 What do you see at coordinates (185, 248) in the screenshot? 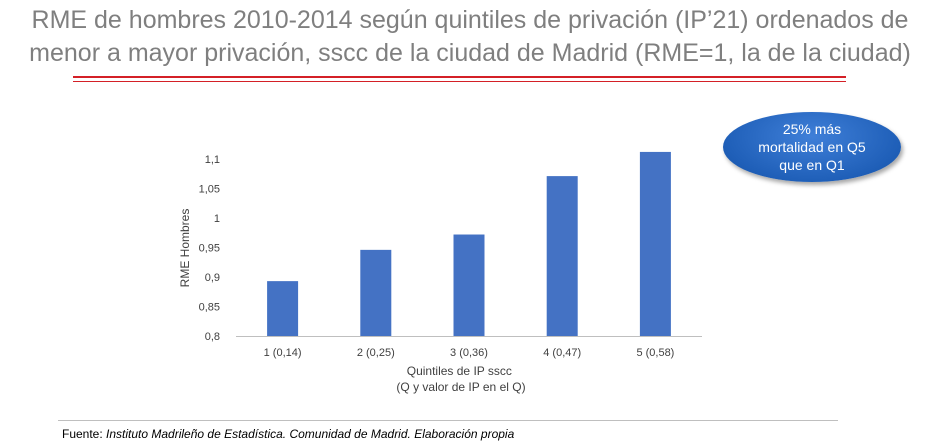
I see `y-axis-label: RME Hombres` at bounding box center [185, 248].